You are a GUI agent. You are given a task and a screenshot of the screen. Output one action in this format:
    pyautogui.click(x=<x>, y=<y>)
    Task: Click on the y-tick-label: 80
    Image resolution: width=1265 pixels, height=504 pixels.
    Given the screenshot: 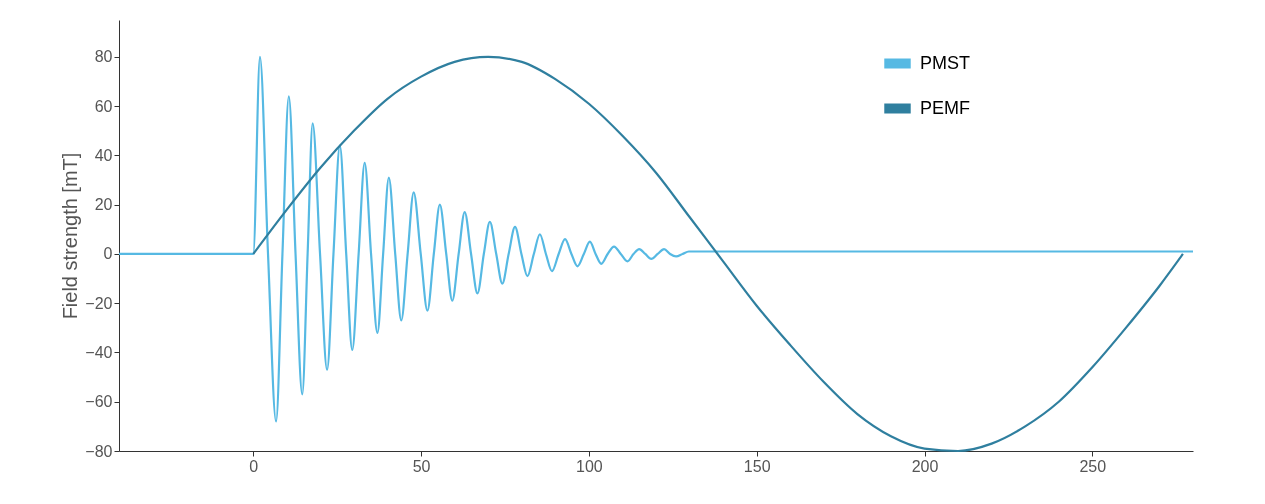 What is the action you would take?
    pyautogui.click(x=103, y=57)
    